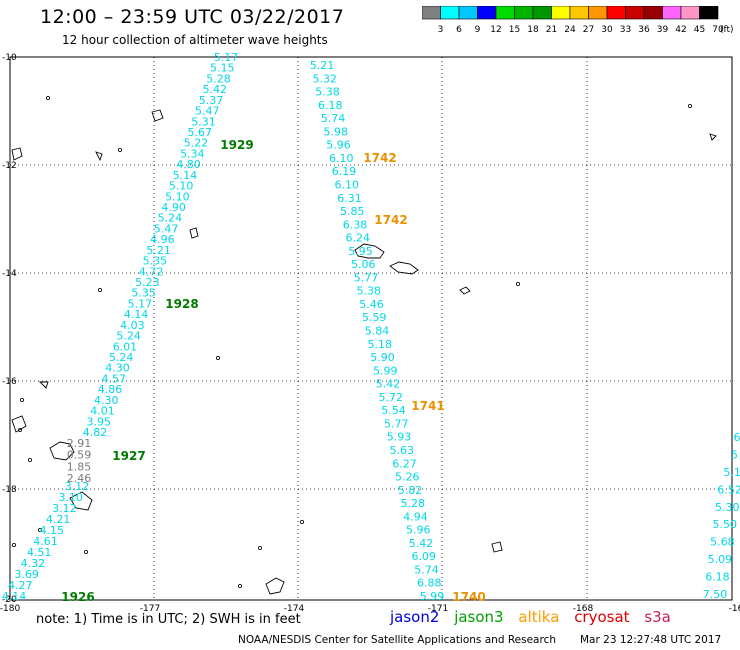 The width and height of the screenshot is (740, 650). I want to click on wave-height-label: 5.82, so click(410, 490).